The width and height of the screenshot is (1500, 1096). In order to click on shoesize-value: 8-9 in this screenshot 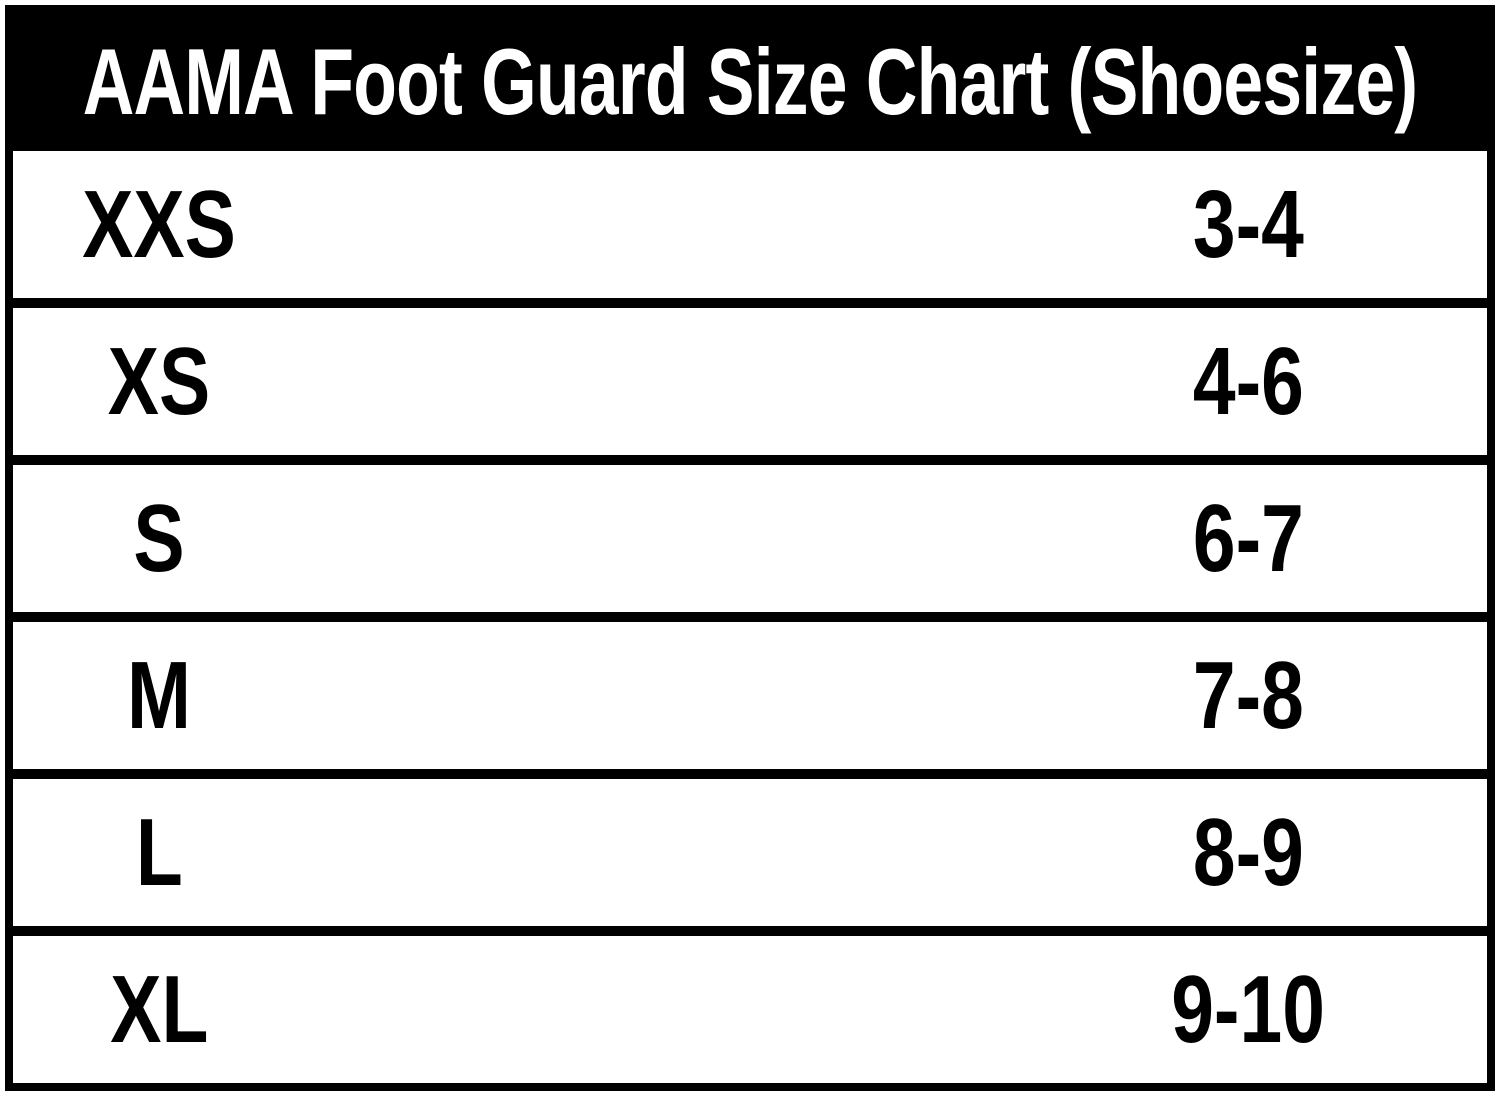, I will do `click(1248, 852)`.